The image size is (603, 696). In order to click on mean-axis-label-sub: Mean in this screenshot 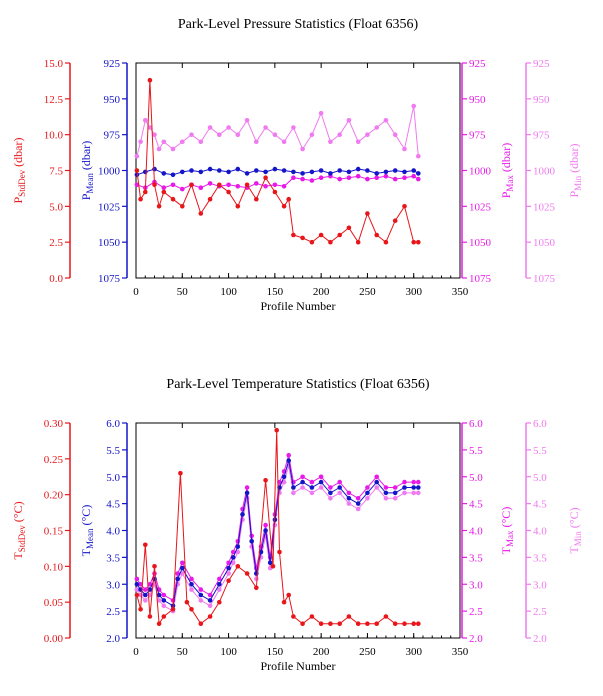, I will do `click(90, 183)`.